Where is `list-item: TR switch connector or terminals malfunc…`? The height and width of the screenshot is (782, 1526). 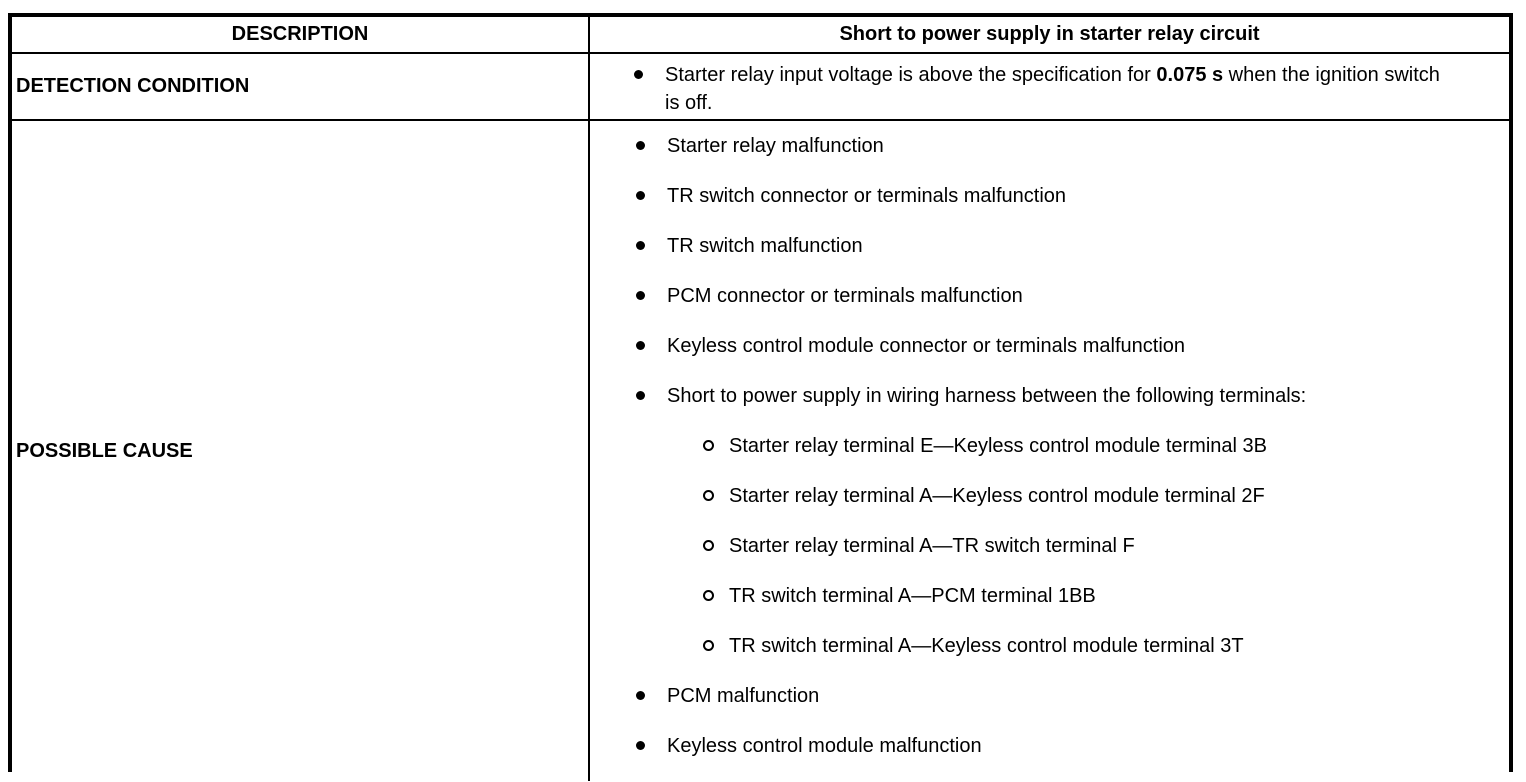
list-item: TR switch connector or terminals malfunc… is located at coordinates (1044, 196).